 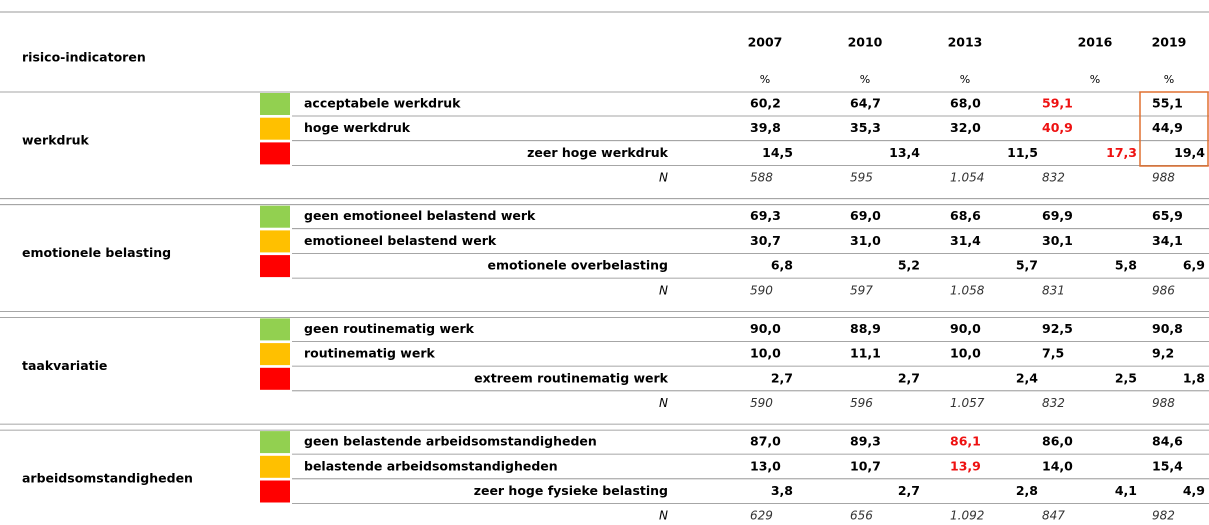 I want to click on n-value: 1.057, so click(x=967, y=403).